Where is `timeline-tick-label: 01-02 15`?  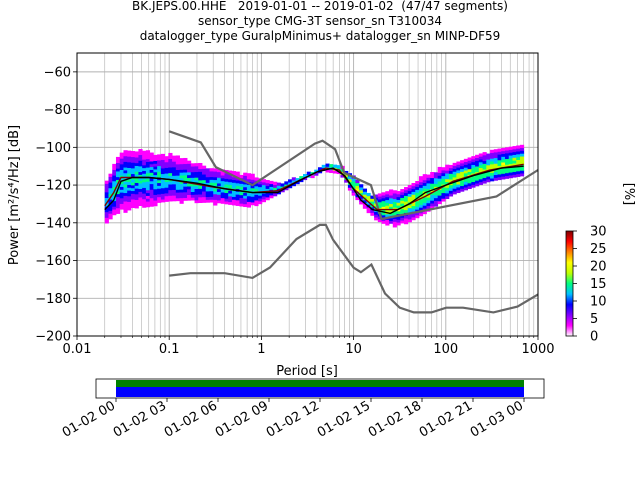 timeline-tick-label: 01-02 15 is located at coordinates (344, 419).